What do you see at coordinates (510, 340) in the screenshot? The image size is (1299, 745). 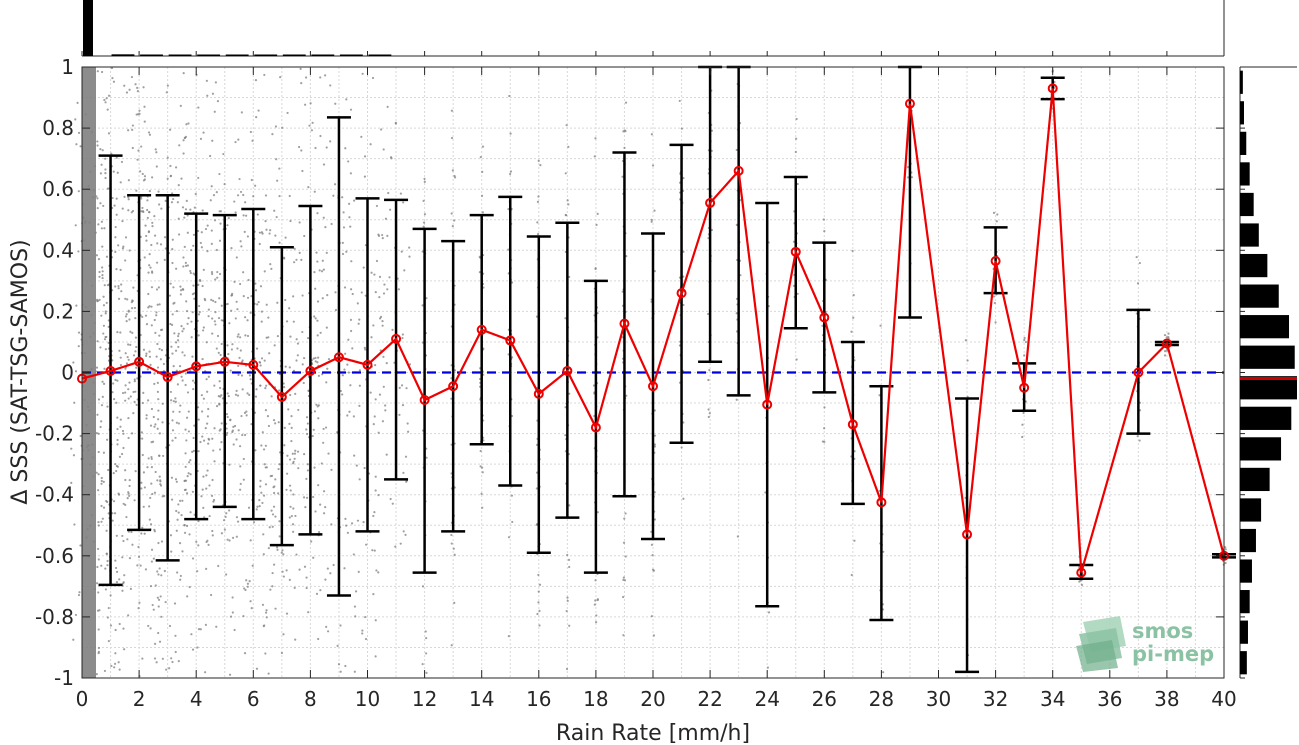 I see `mean-point` at bounding box center [510, 340].